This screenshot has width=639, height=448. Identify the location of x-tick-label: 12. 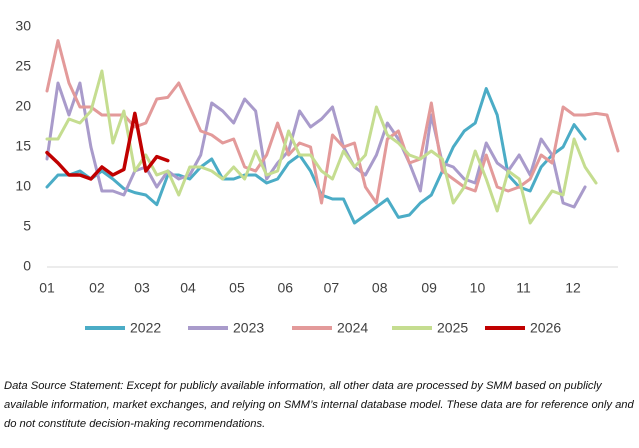
(573, 288).